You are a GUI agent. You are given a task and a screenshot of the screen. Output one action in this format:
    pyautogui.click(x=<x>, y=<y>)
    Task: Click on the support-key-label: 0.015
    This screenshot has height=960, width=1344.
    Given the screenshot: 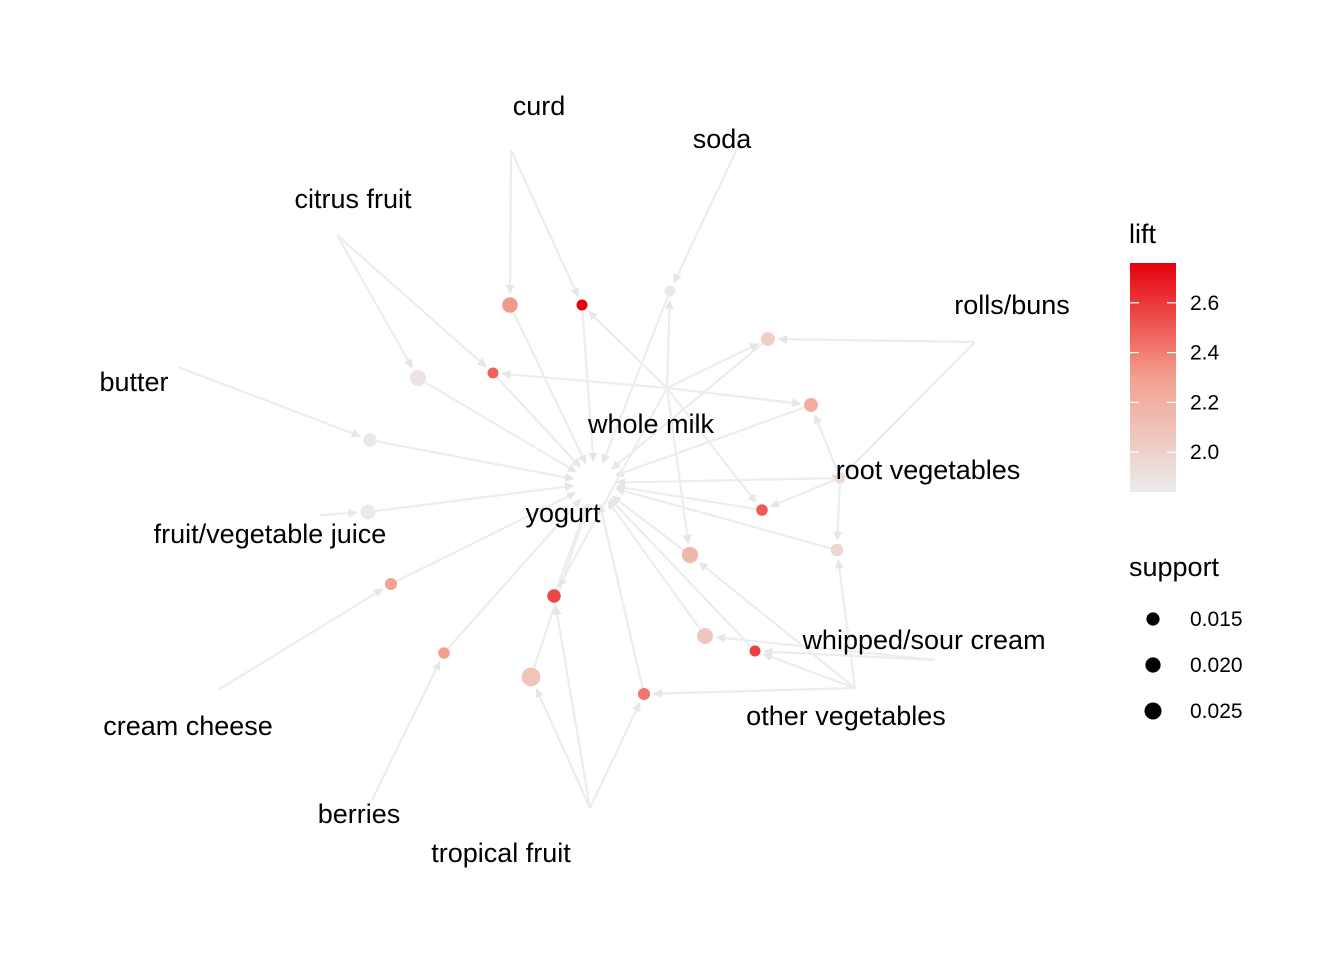 What is the action you would take?
    pyautogui.click(x=1216, y=619)
    